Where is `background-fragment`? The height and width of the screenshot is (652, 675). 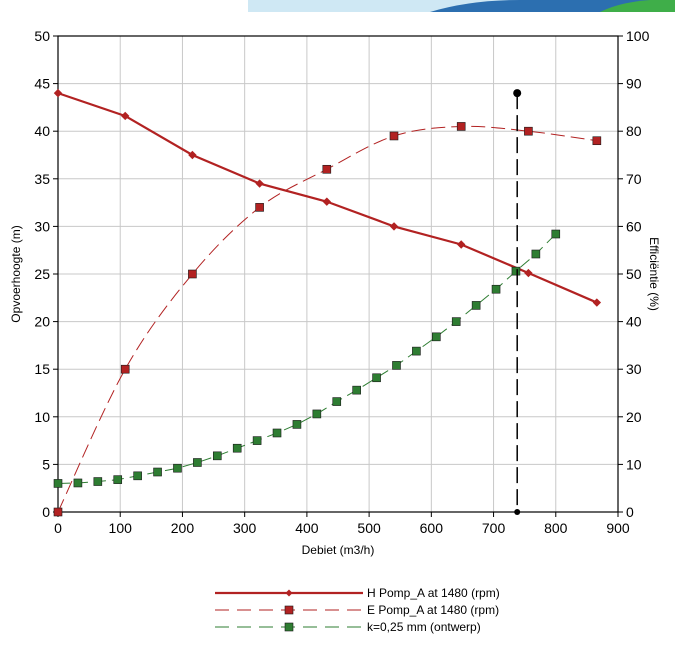 background-fragment is located at coordinates (461, 6).